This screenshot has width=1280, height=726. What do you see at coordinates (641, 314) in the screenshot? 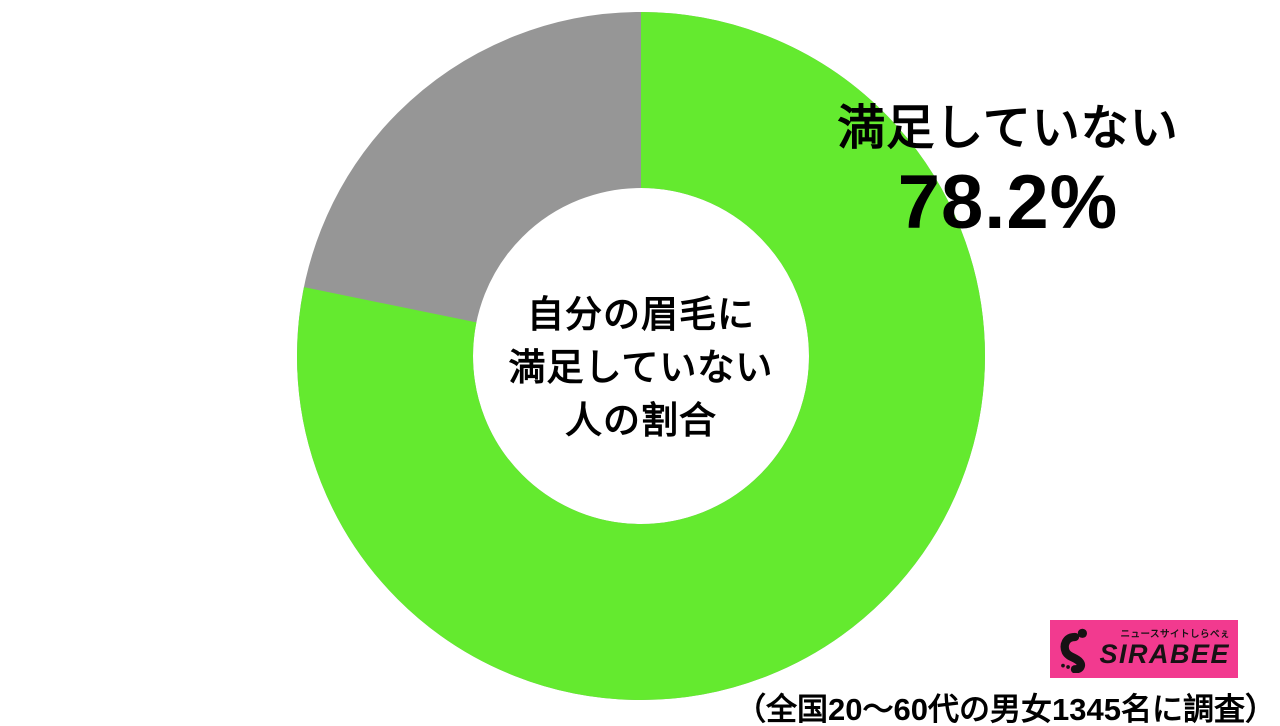
I see `center-label-line-1: 自分の眉毛に` at bounding box center [641, 314].